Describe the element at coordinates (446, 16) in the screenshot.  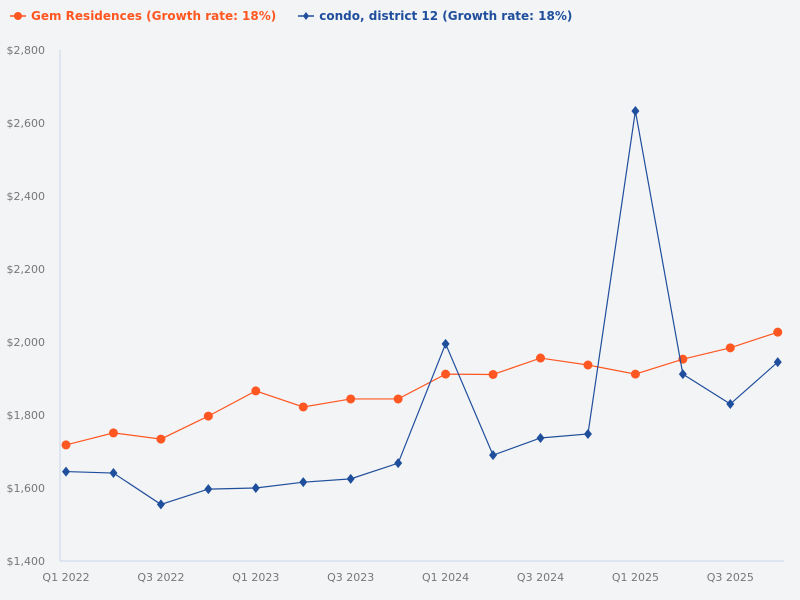
I see `legend-label: condo, district 12 (Growth rate: 18%)` at that location.